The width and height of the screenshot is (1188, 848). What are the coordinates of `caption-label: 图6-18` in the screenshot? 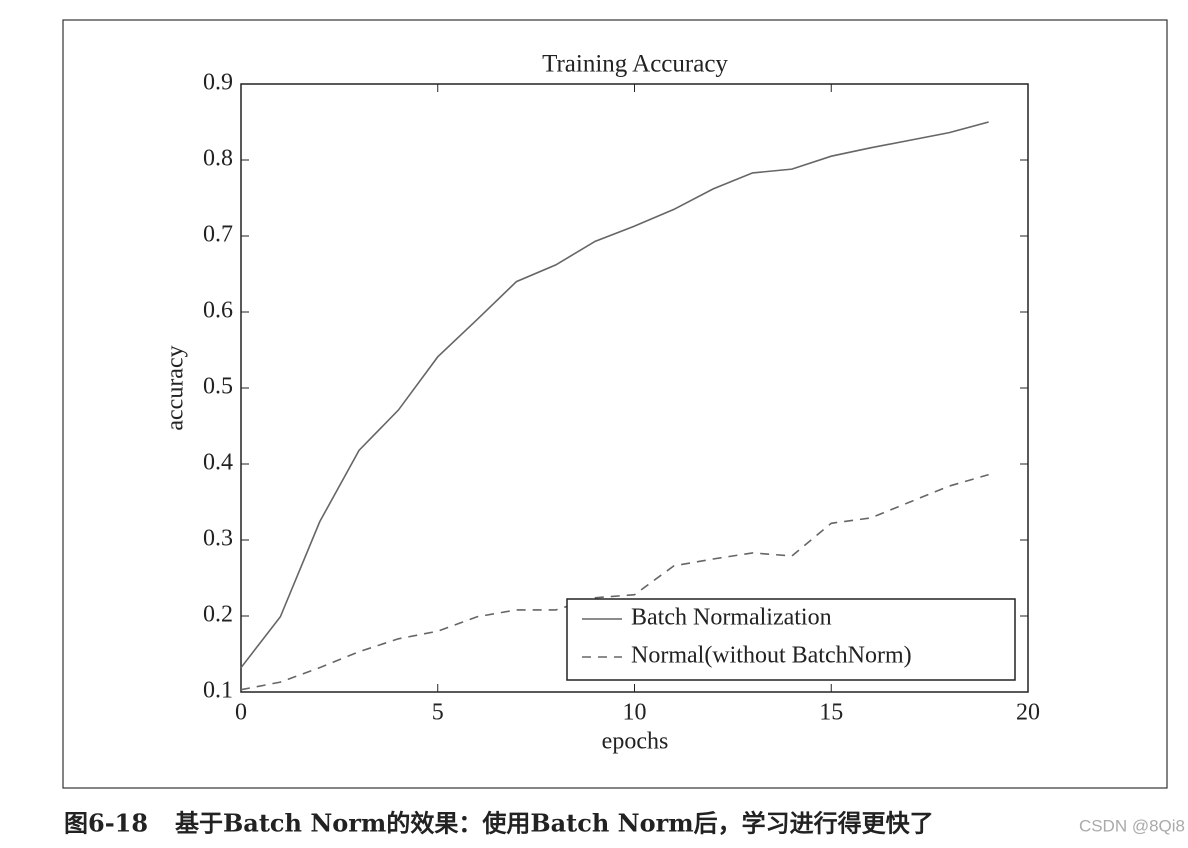 It's located at (106, 823).